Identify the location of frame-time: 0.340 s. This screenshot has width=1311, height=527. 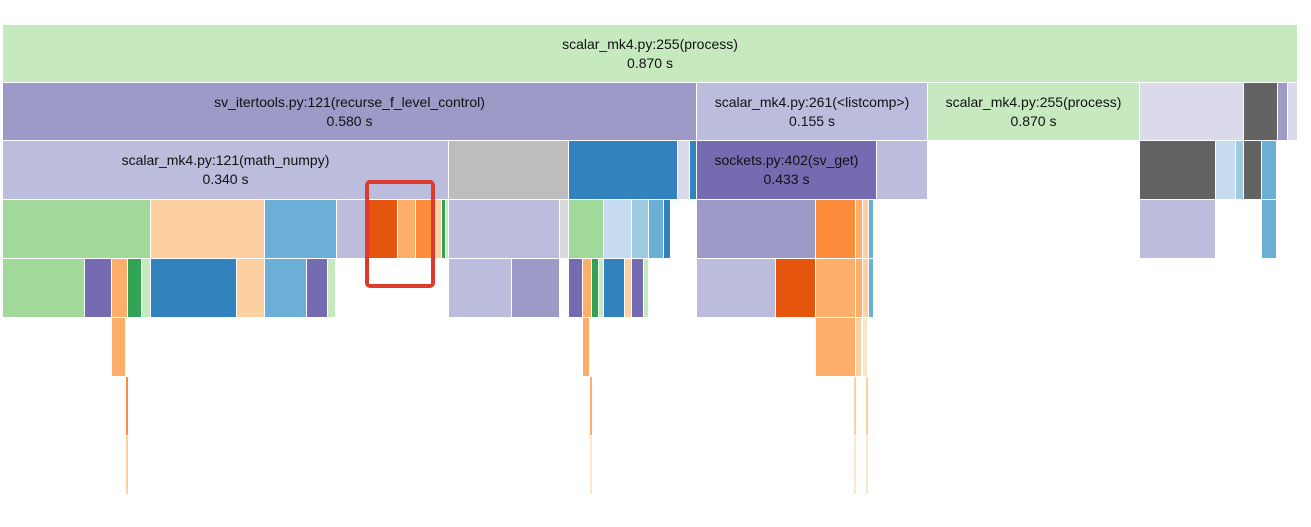
(225, 179).